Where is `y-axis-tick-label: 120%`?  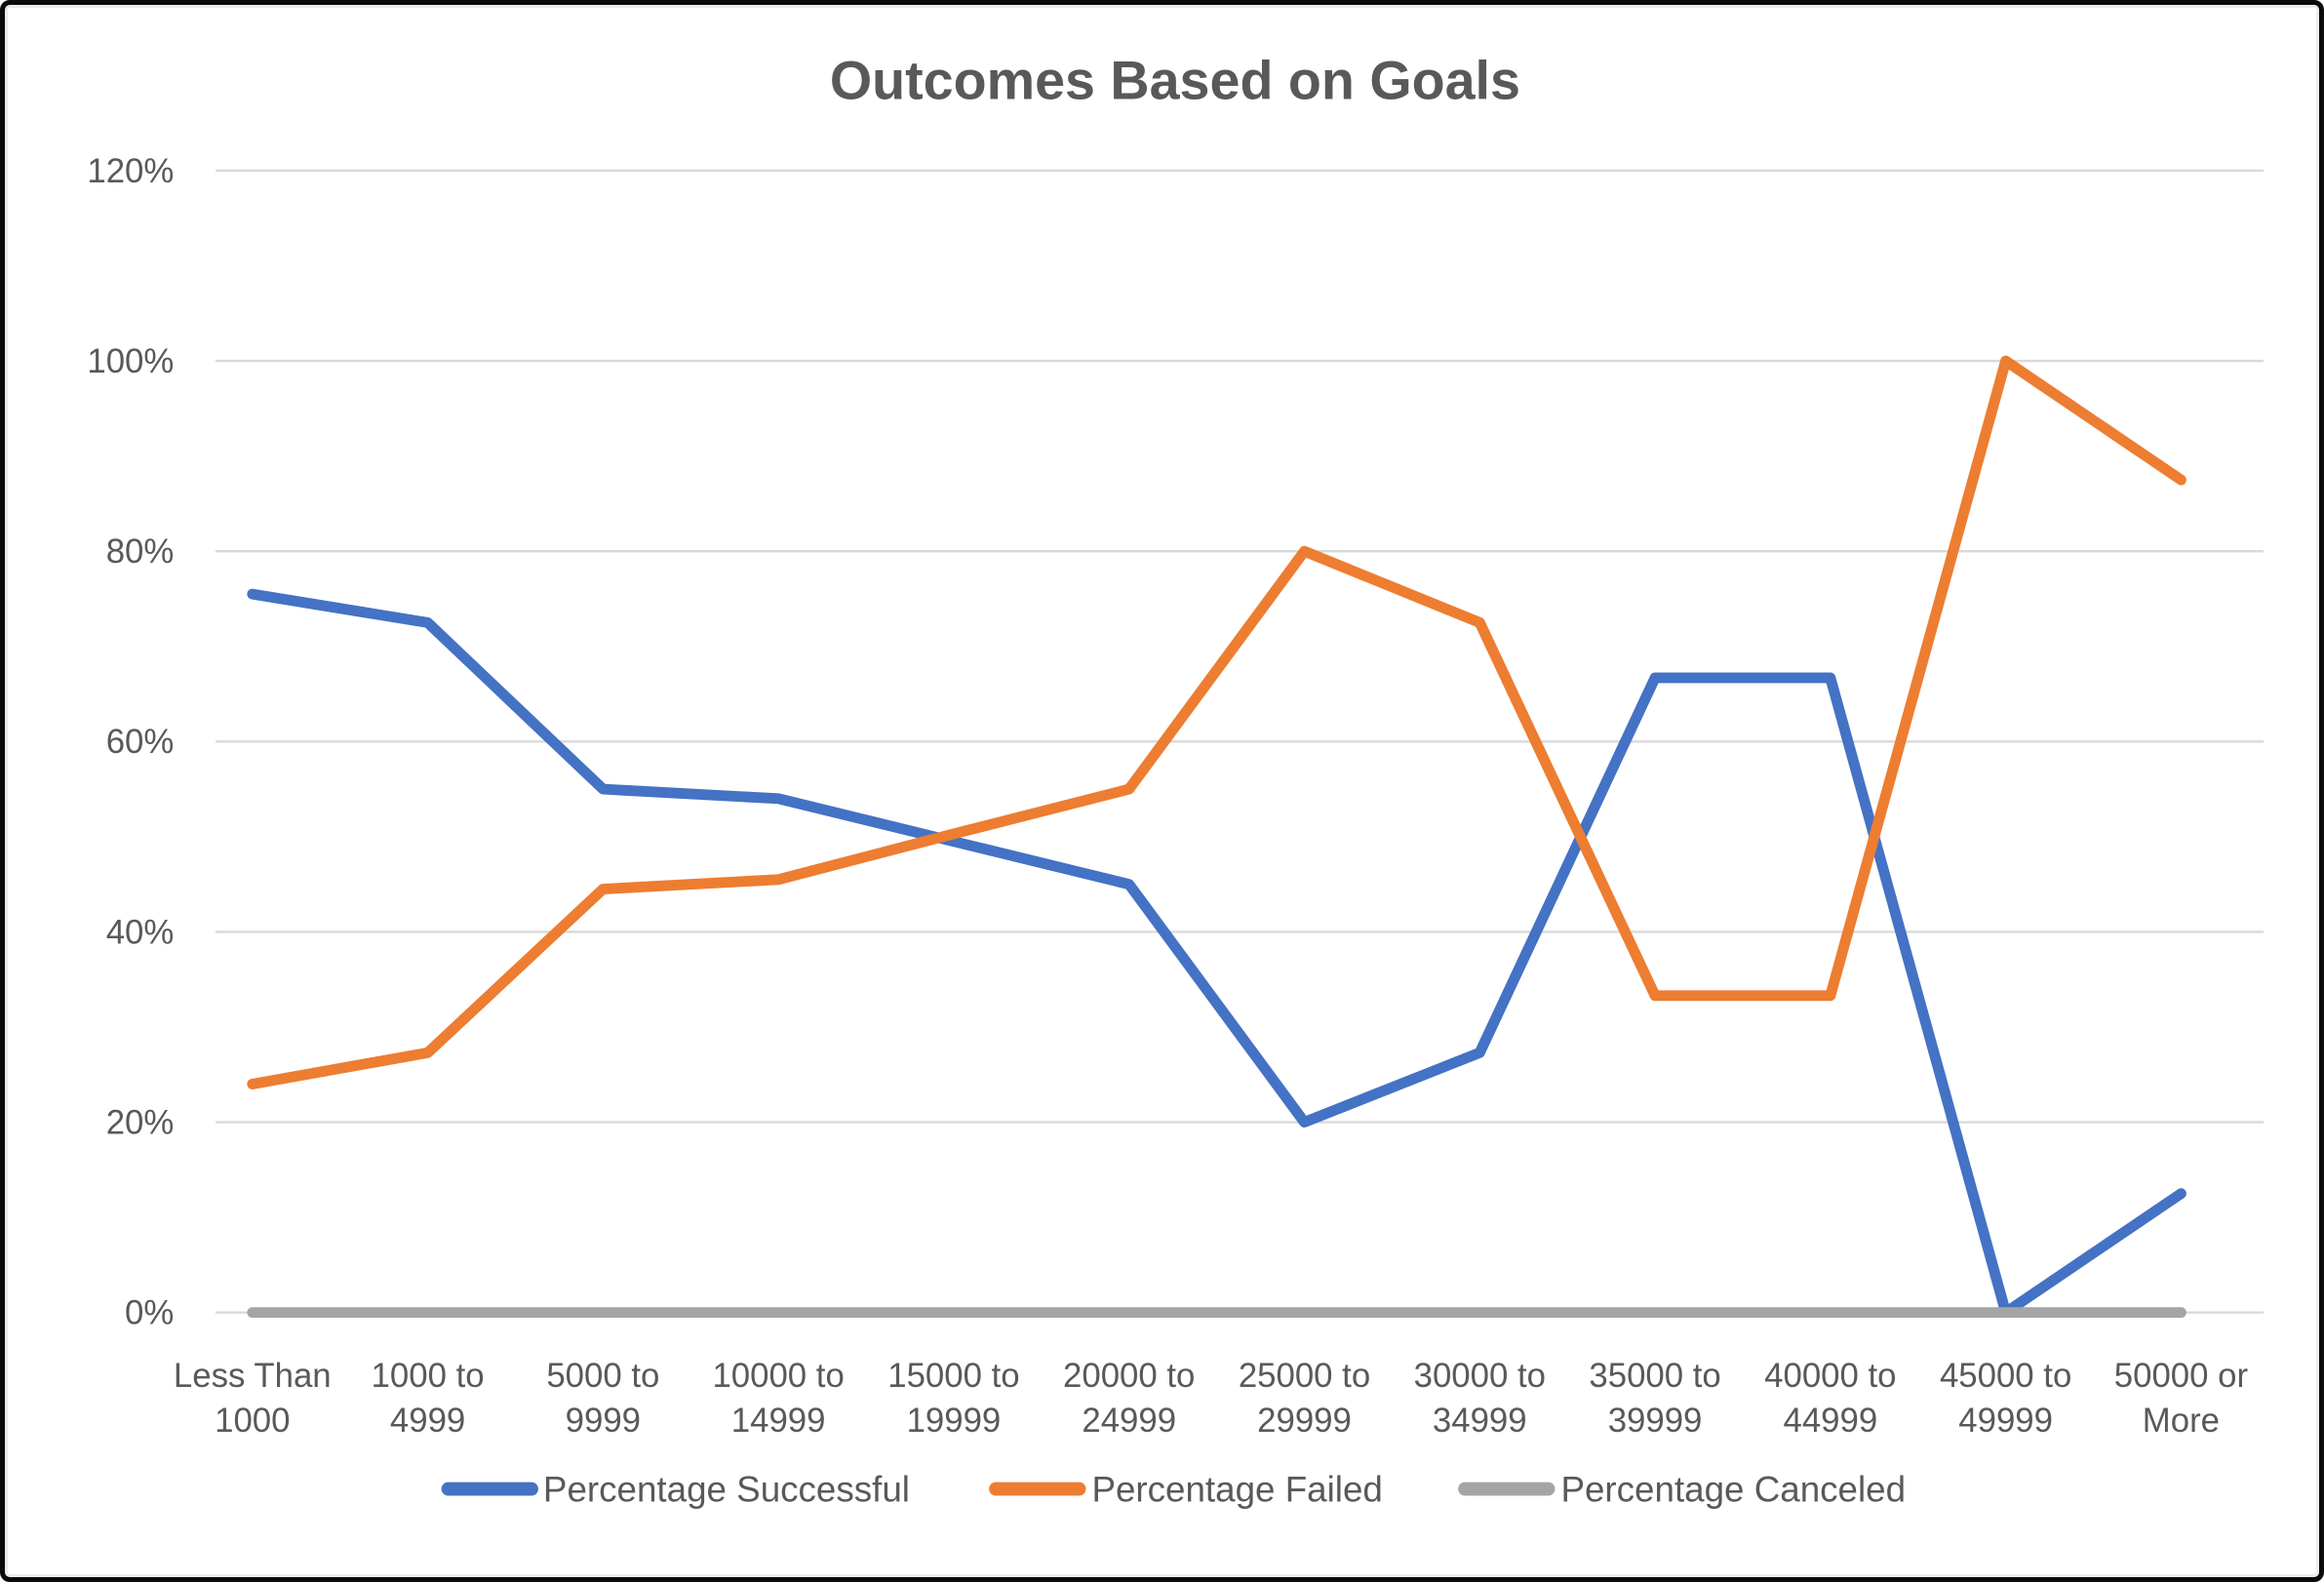
y-axis-tick-label: 120% is located at coordinates (131, 172).